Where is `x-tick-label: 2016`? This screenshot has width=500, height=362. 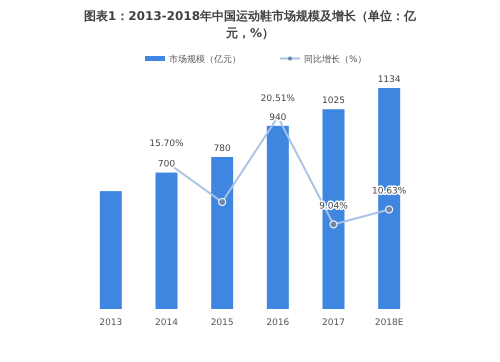 x-tick-label: 2016 is located at coordinates (278, 323).